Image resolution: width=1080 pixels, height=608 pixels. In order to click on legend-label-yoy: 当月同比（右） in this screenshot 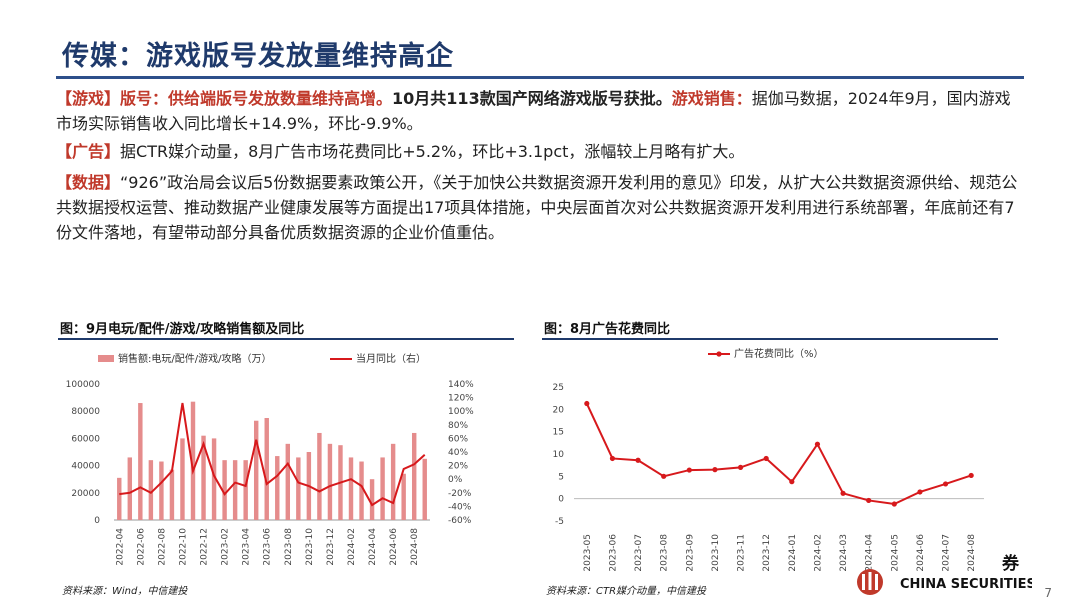, I will do `click(391, 358)`.